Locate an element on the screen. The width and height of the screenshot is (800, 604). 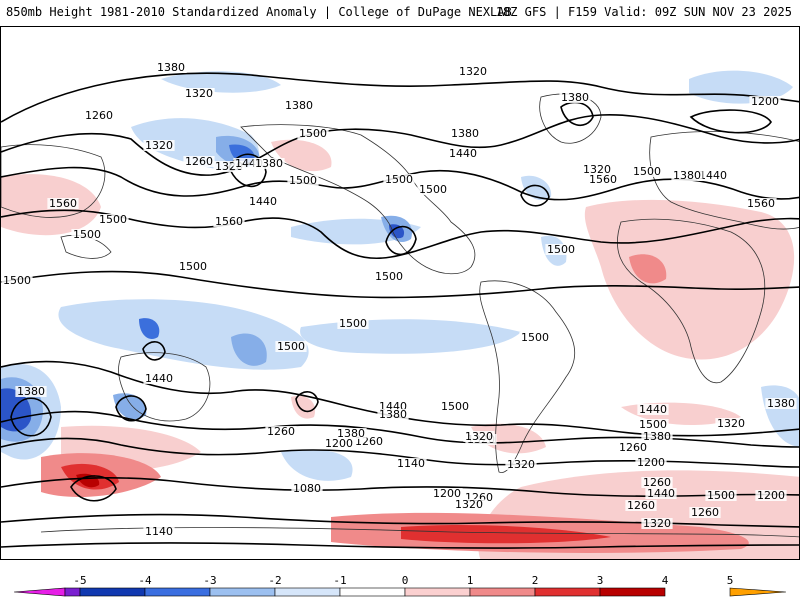
colorbar-tick-label: -2 is located at coordinates (274, 580).